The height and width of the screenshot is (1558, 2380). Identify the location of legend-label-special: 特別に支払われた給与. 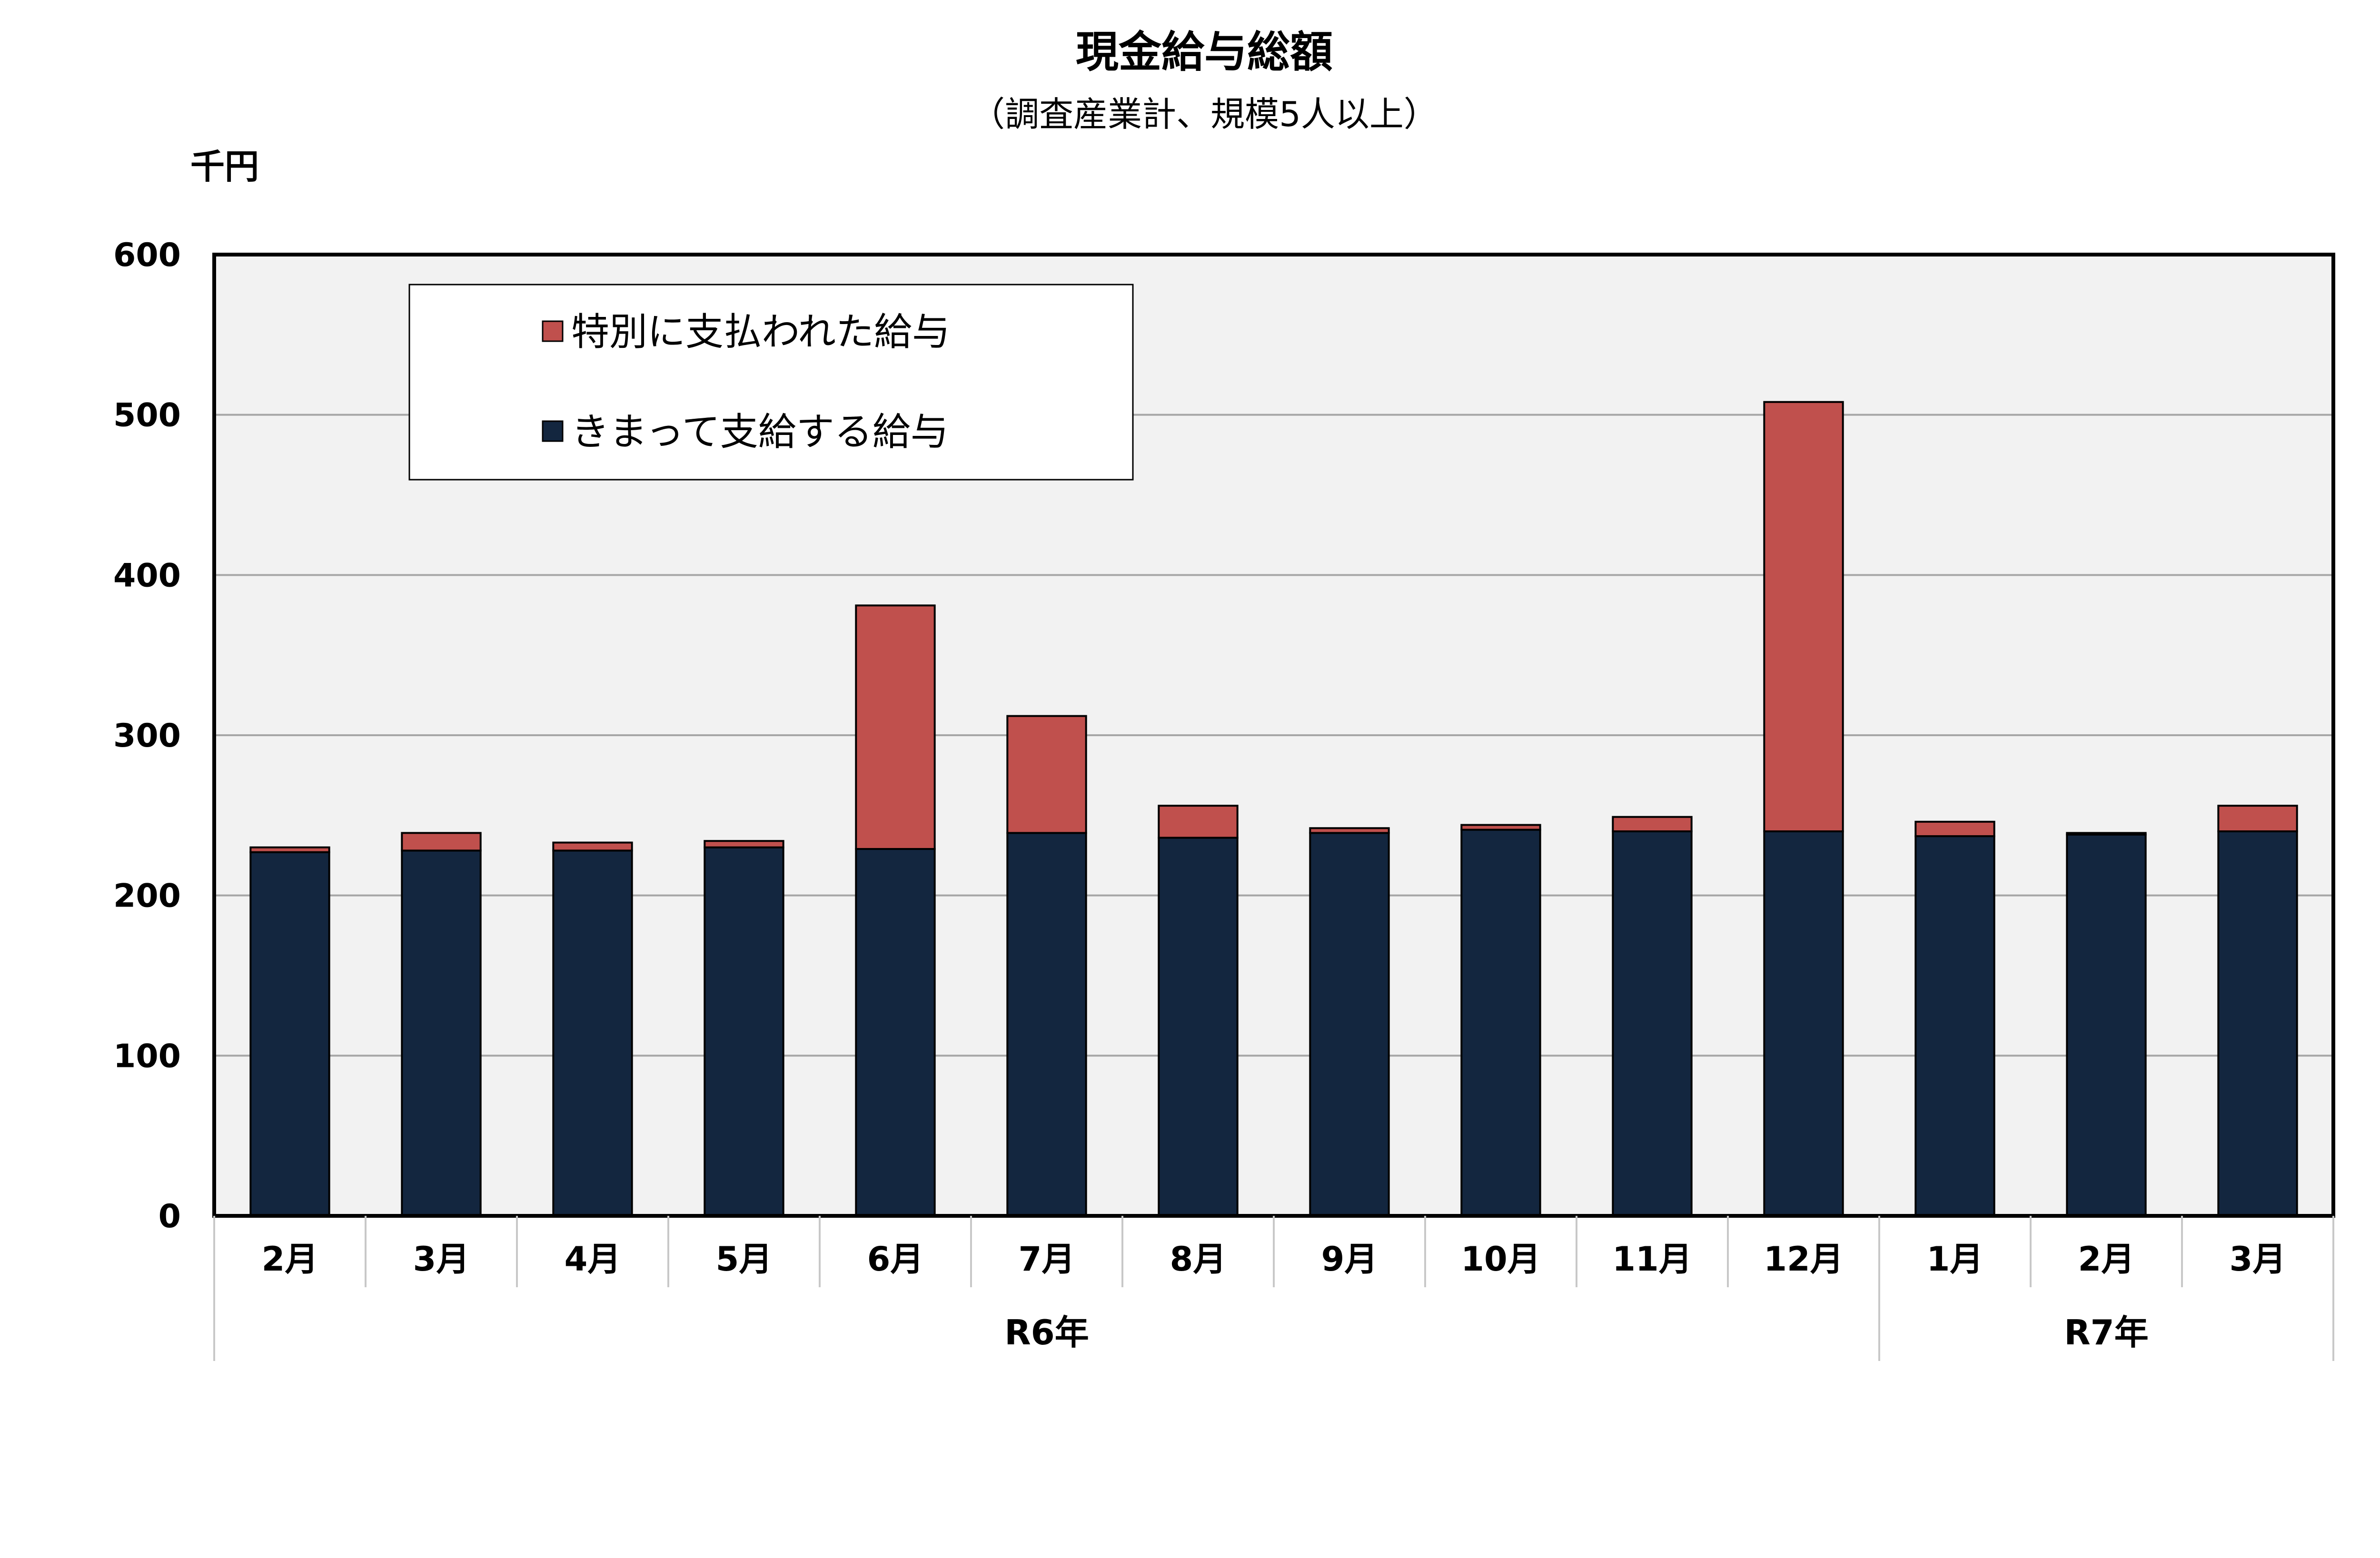
(760, 332).